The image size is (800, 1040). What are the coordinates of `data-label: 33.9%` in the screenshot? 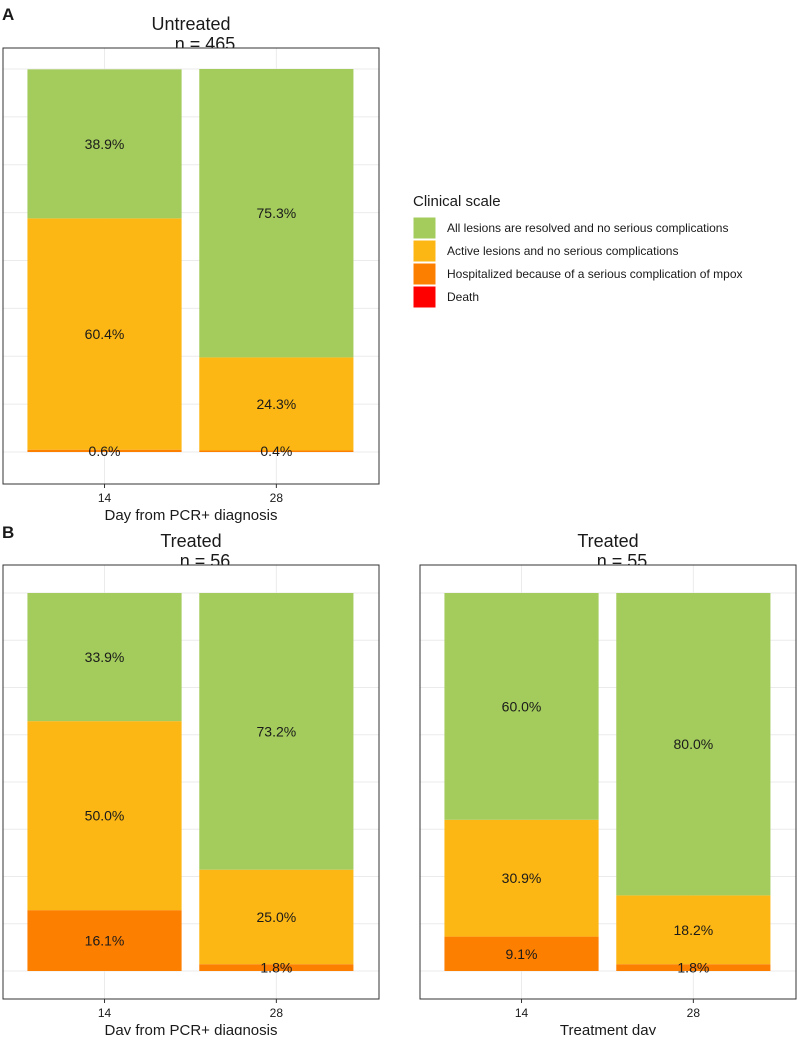 It's located at (105, 657).